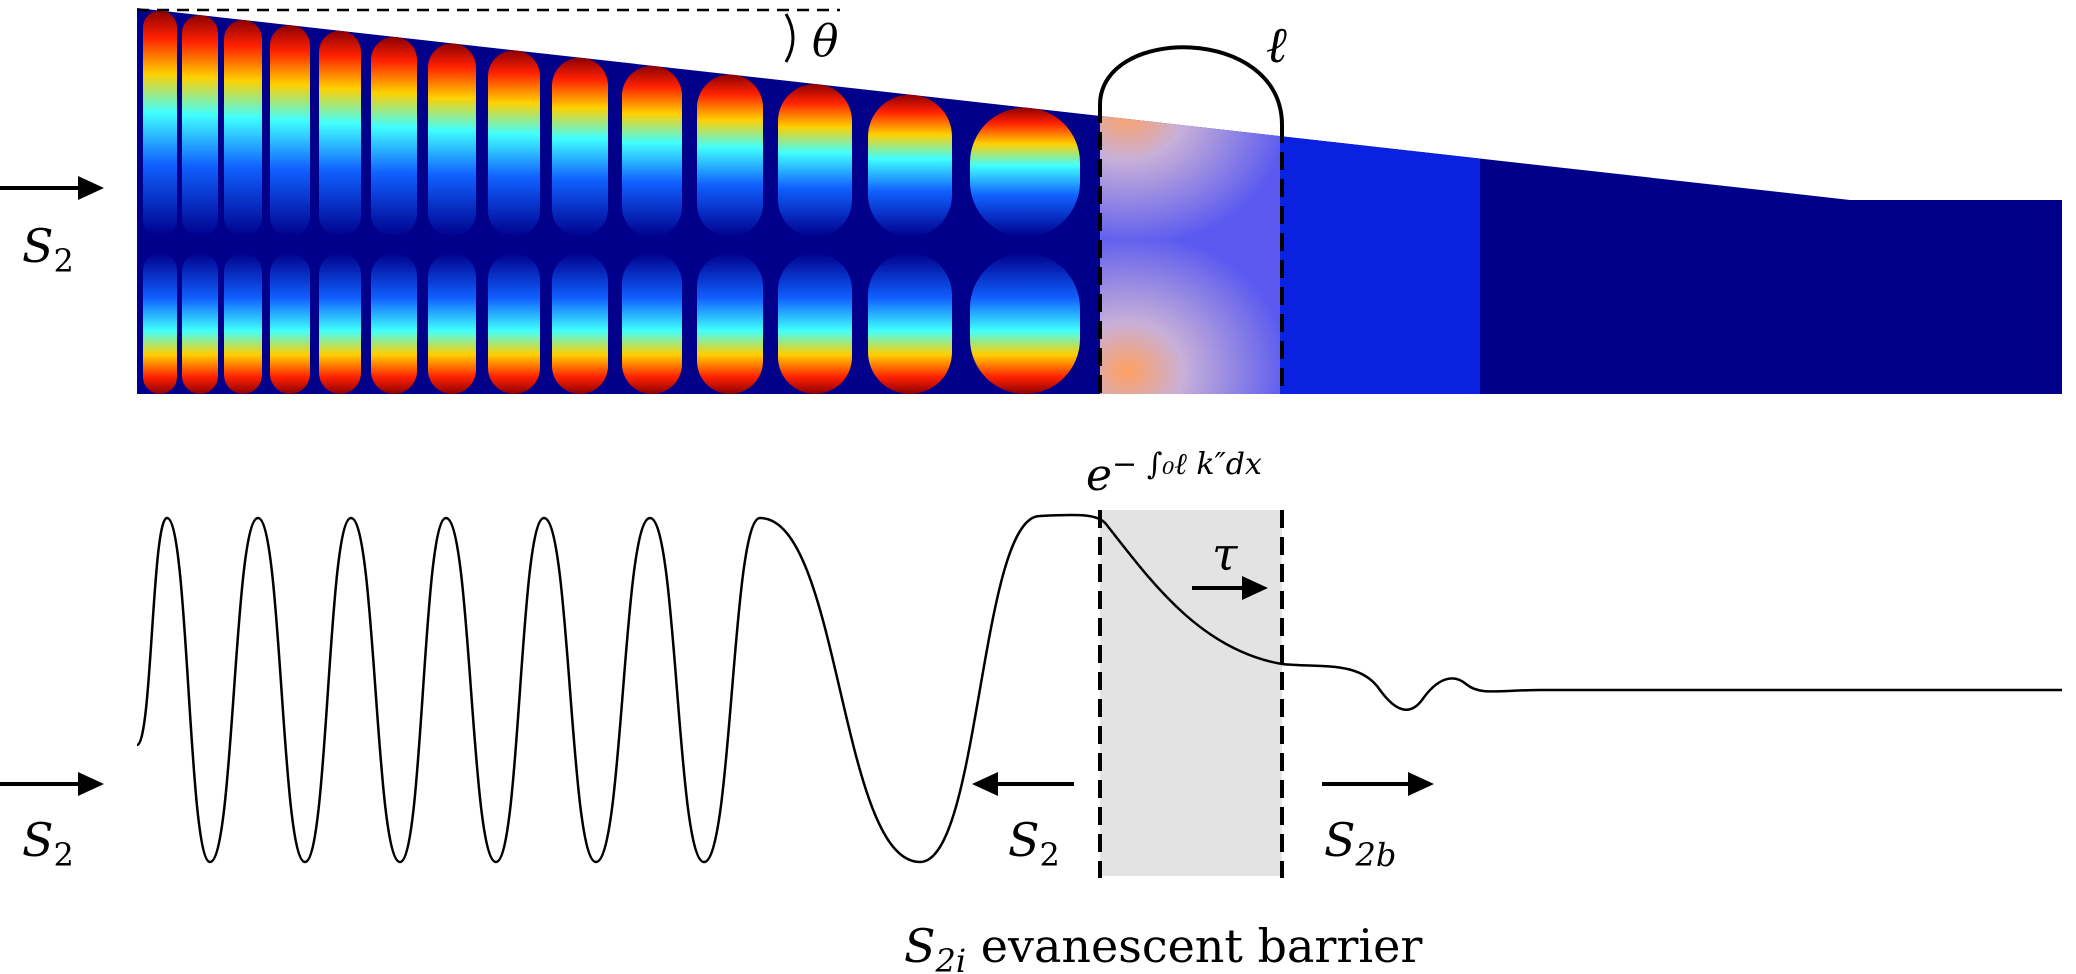 The height and width of the screenshot is (974, 2076). What do you see at coordinates (825, 41) in the screenshot?
I see `angle-label: θ` at bounding box center [825, 41].